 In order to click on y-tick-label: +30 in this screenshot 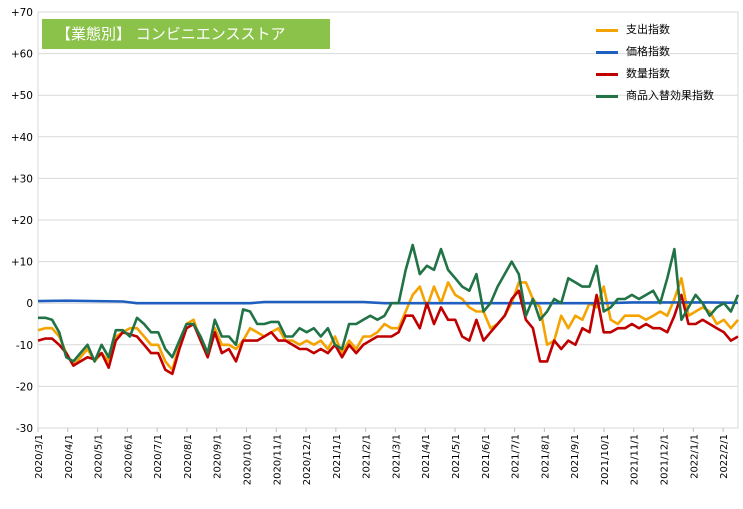, I will do `click(22, 179)`.